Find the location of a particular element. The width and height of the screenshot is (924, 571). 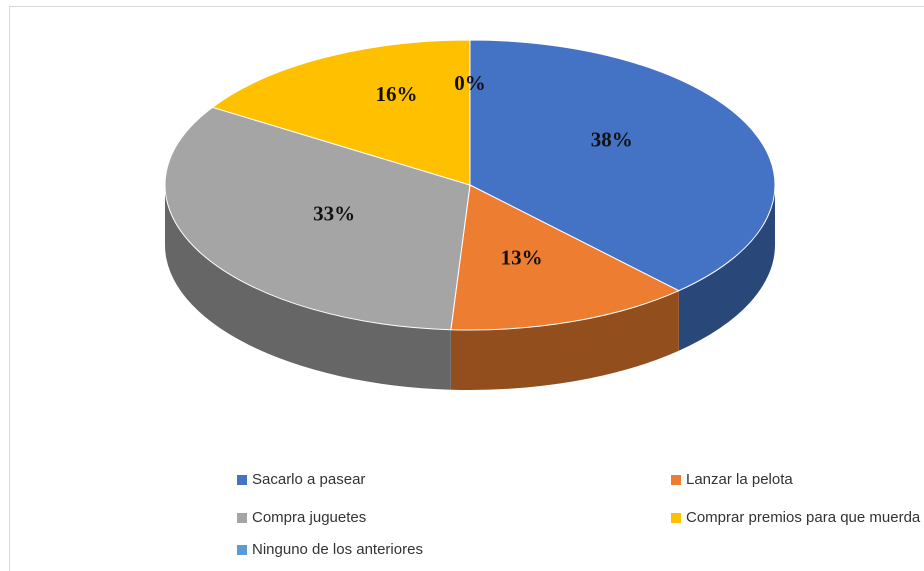

data-label: 16% is located at coordinates (397, 94).